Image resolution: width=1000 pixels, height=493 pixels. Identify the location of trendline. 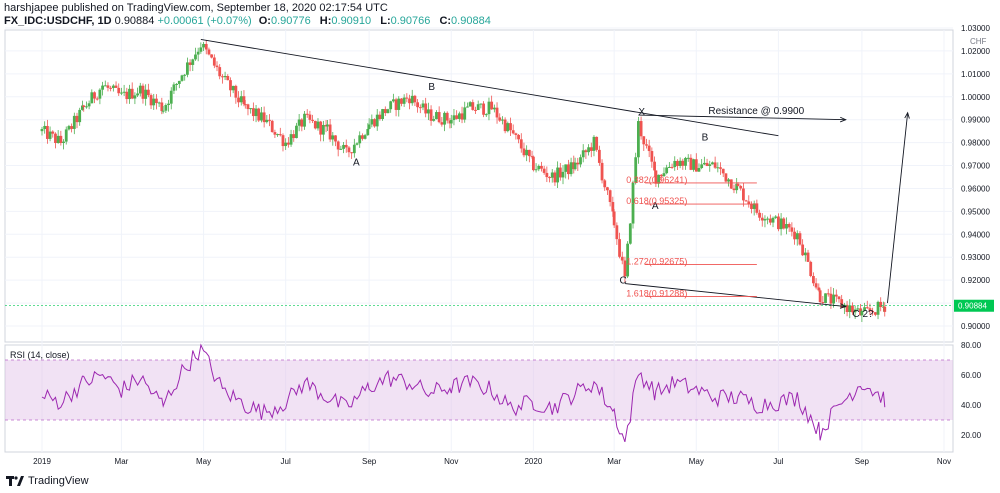
(898, 208).